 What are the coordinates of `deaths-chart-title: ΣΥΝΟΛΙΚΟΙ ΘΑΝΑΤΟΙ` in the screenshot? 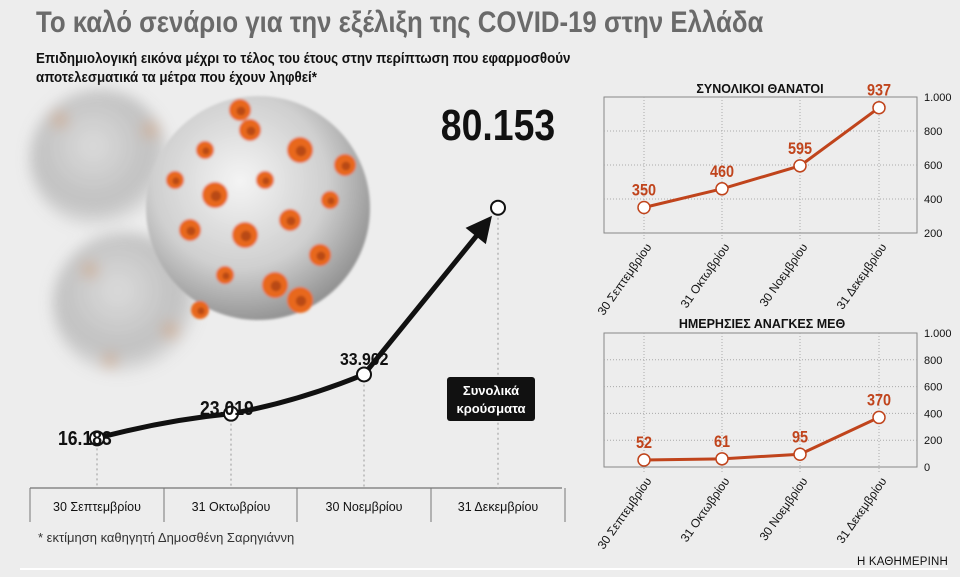 It's located at (759, 89).